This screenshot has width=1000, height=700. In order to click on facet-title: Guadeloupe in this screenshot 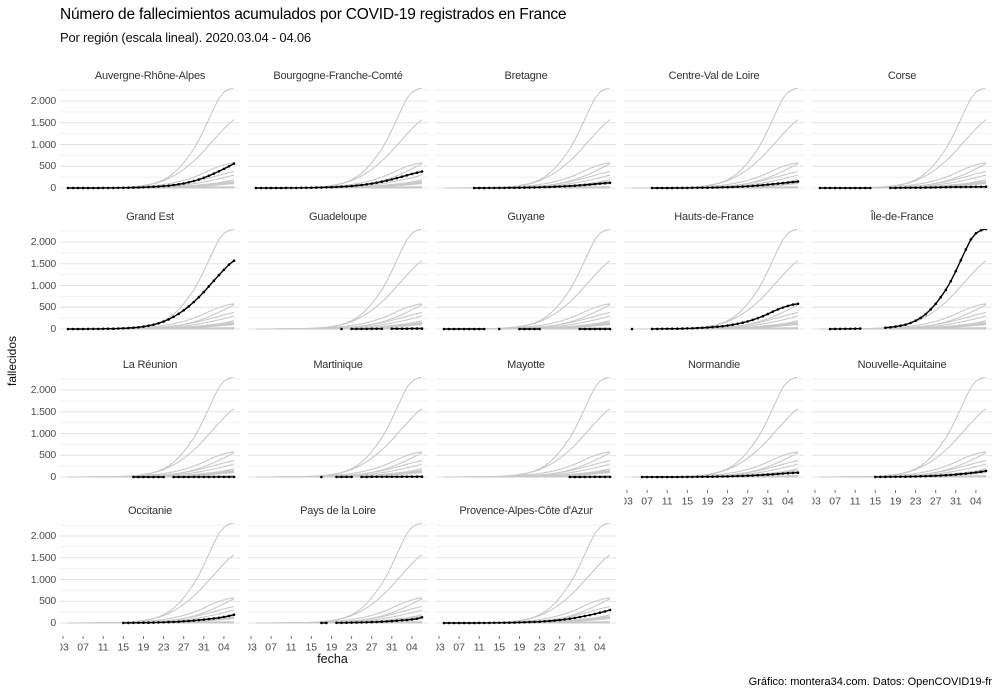, I will do `click(338, 217)`.